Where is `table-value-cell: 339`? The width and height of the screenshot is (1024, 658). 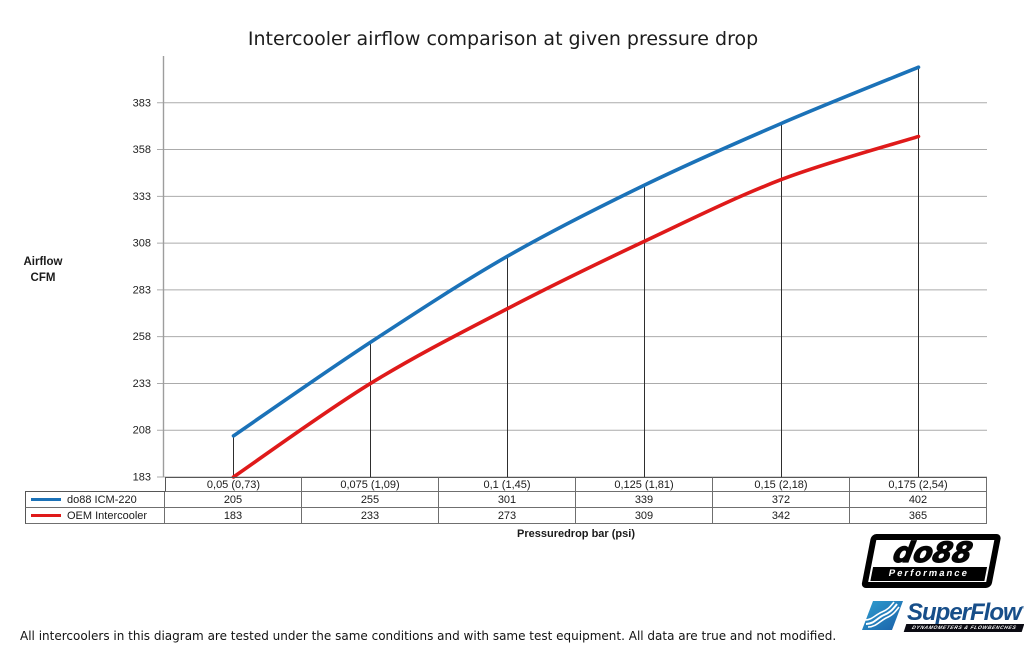
table-value-cell: 339 is located at coordinates (644, 500).